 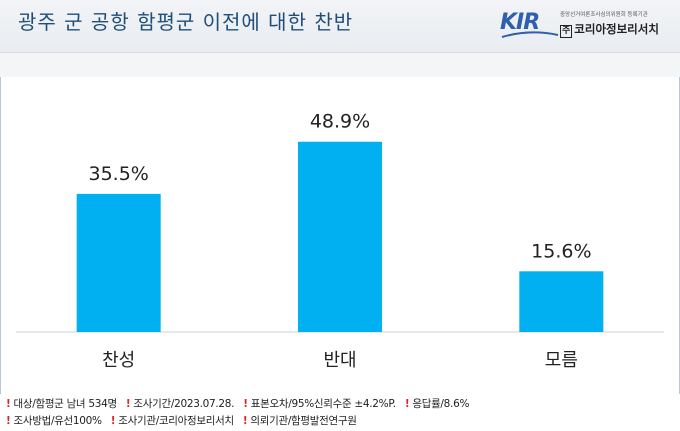 What do you see at coordinates (118, 174) in the screenshot?
I see `data-label-1: 35.5%` at bounding box center [118, 174].